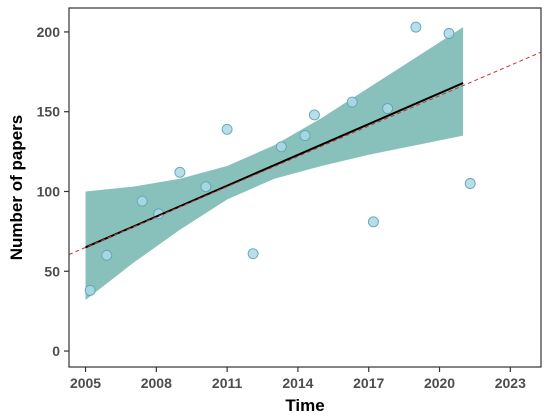 The height and width of the screenshot is (420, 550). What do you see at coordinates (304, 405) in the screenshot?
I see `x-axis-title: Time` at bounding box center [304, 405].